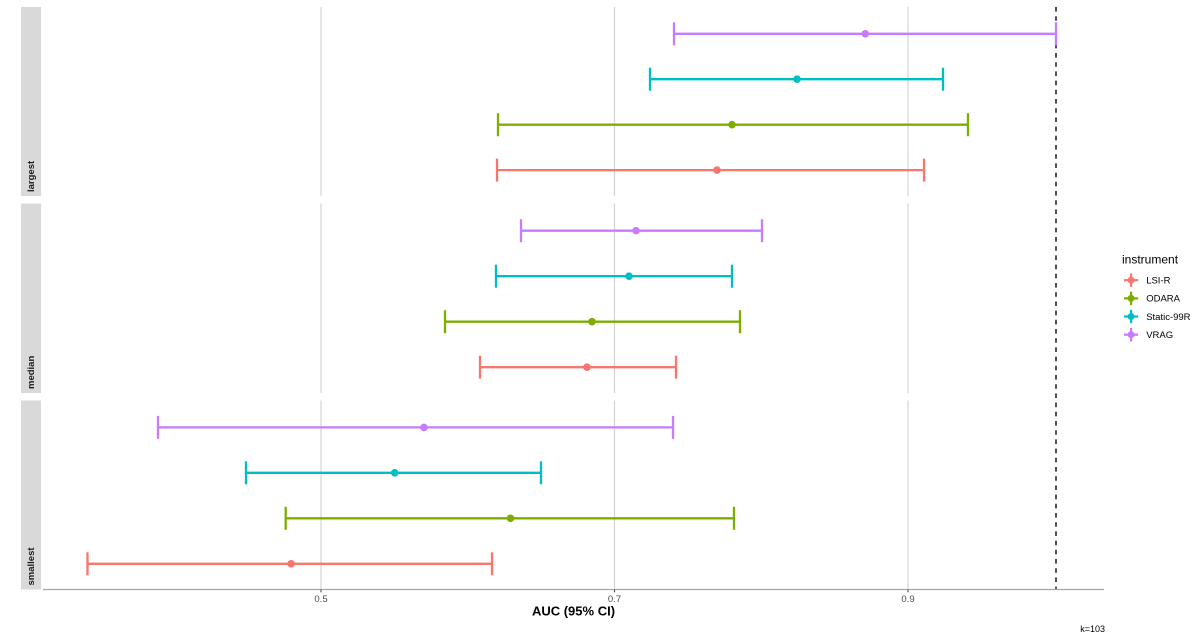 This screenshot has height=644, width=1200. I want to click on svg-text: 0.5, so click(320, 599).